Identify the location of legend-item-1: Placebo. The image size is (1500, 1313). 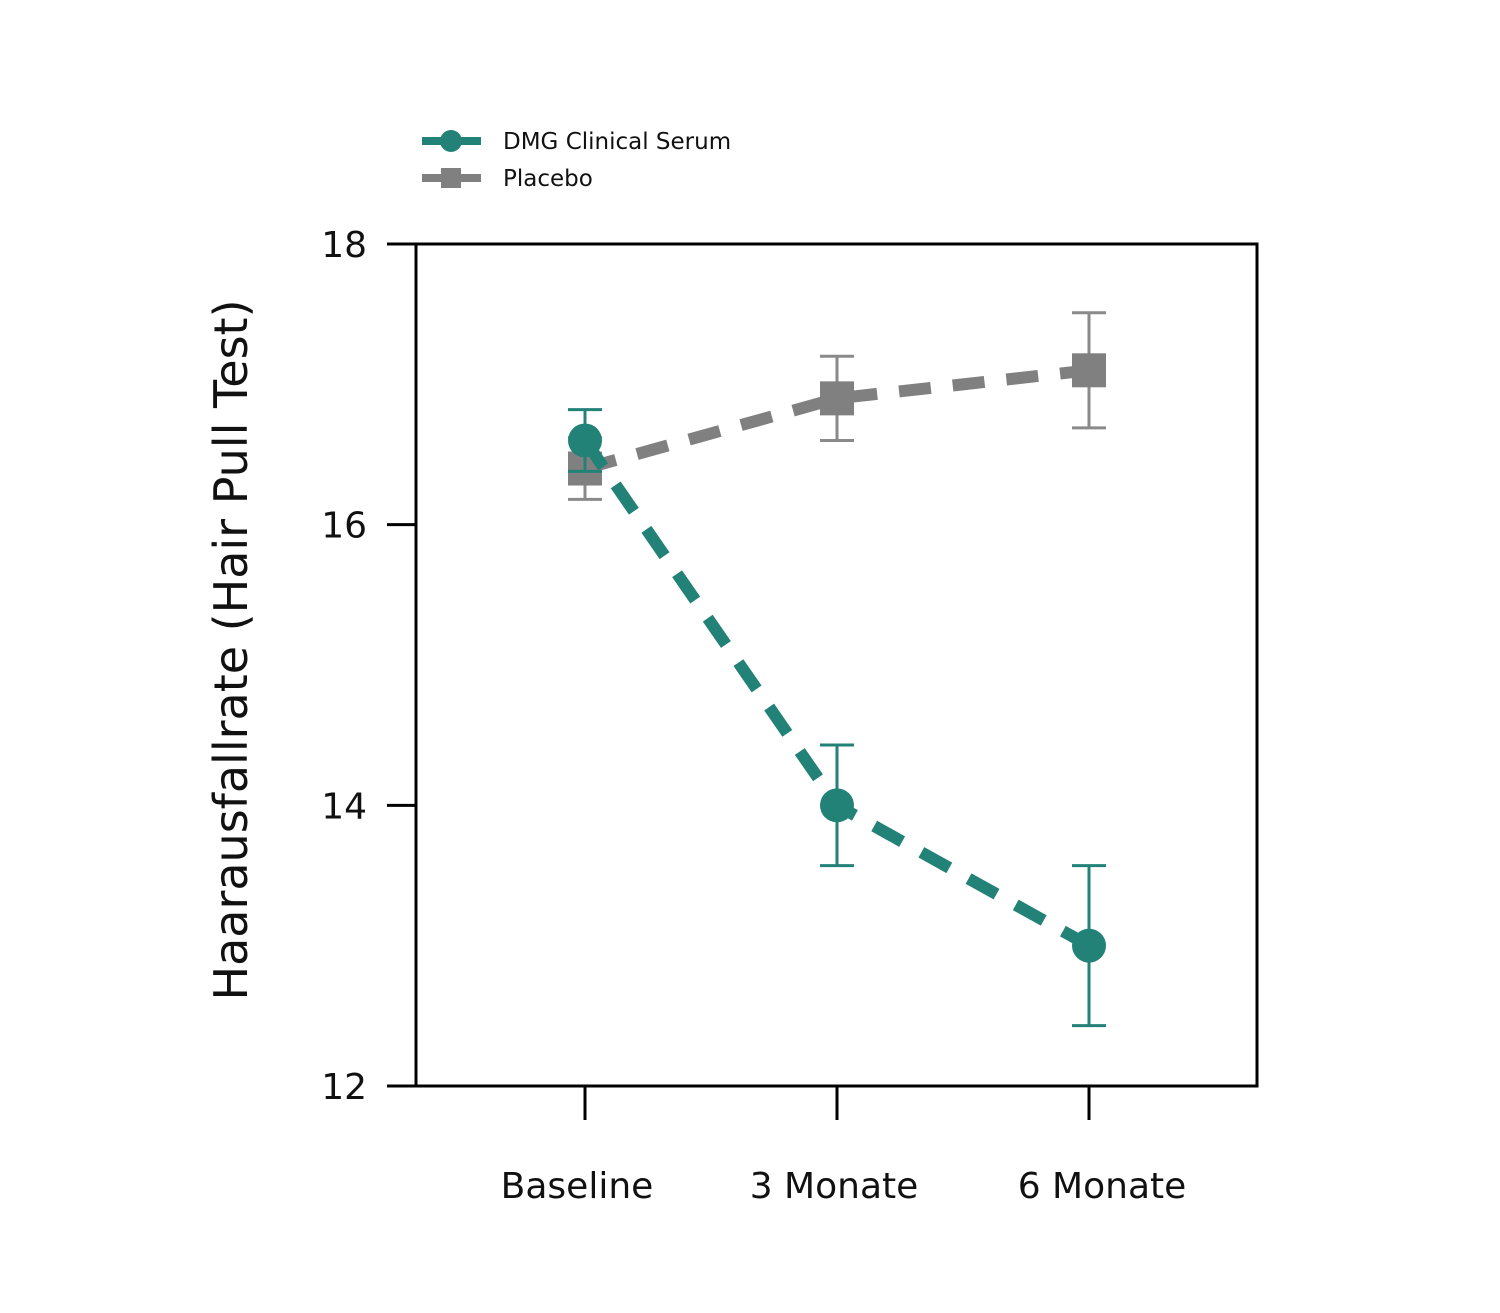
(507, 179).